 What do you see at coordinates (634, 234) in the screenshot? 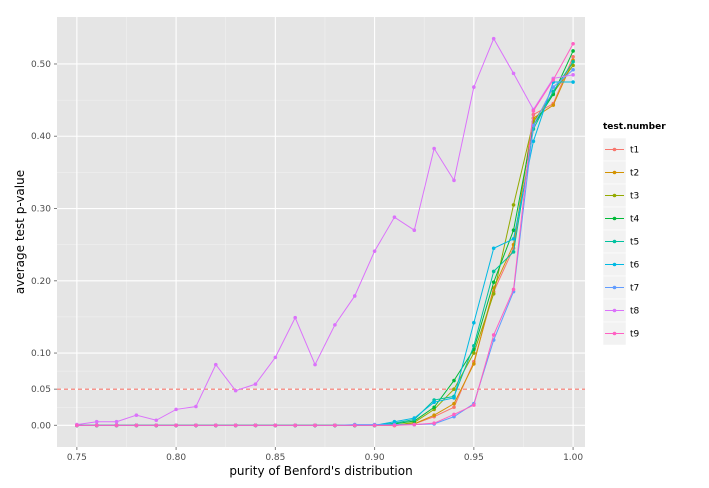
I see `legend: test.number t1 t2 t3 t4 t5 t6 t7 t8 t9` at bounding box center [634, 234].